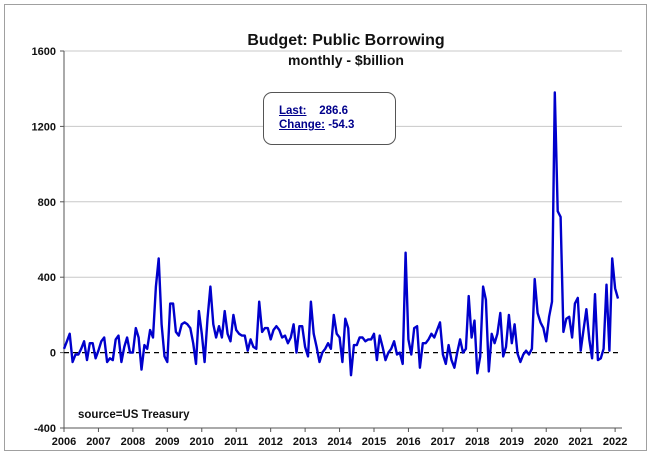  I want to click on x-tick-label: 2018, so click(477, 442).